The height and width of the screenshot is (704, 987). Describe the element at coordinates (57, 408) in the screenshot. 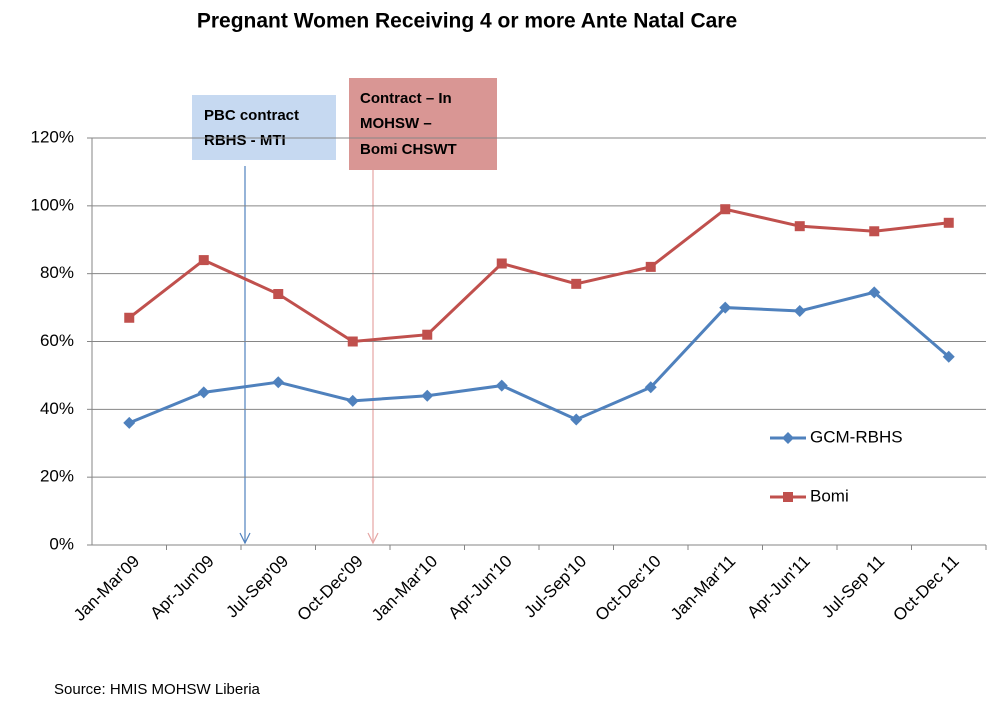

I see `y-tick-label: 40%` at that location.